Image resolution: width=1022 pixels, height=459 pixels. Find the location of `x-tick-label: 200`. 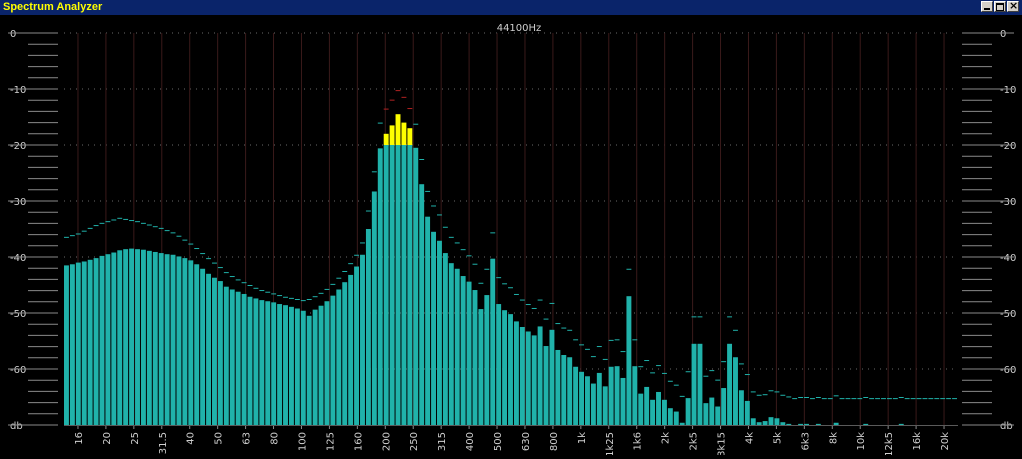

x-tick-label: 200 is located at coordinates (386, 441).